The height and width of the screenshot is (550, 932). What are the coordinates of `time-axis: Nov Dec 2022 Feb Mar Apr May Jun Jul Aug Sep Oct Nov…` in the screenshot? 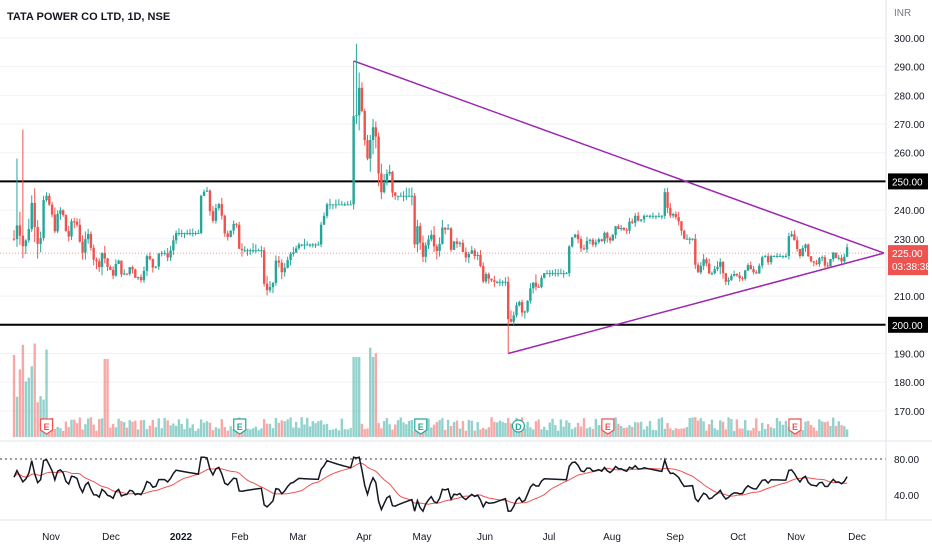 It's located at (466, 531).